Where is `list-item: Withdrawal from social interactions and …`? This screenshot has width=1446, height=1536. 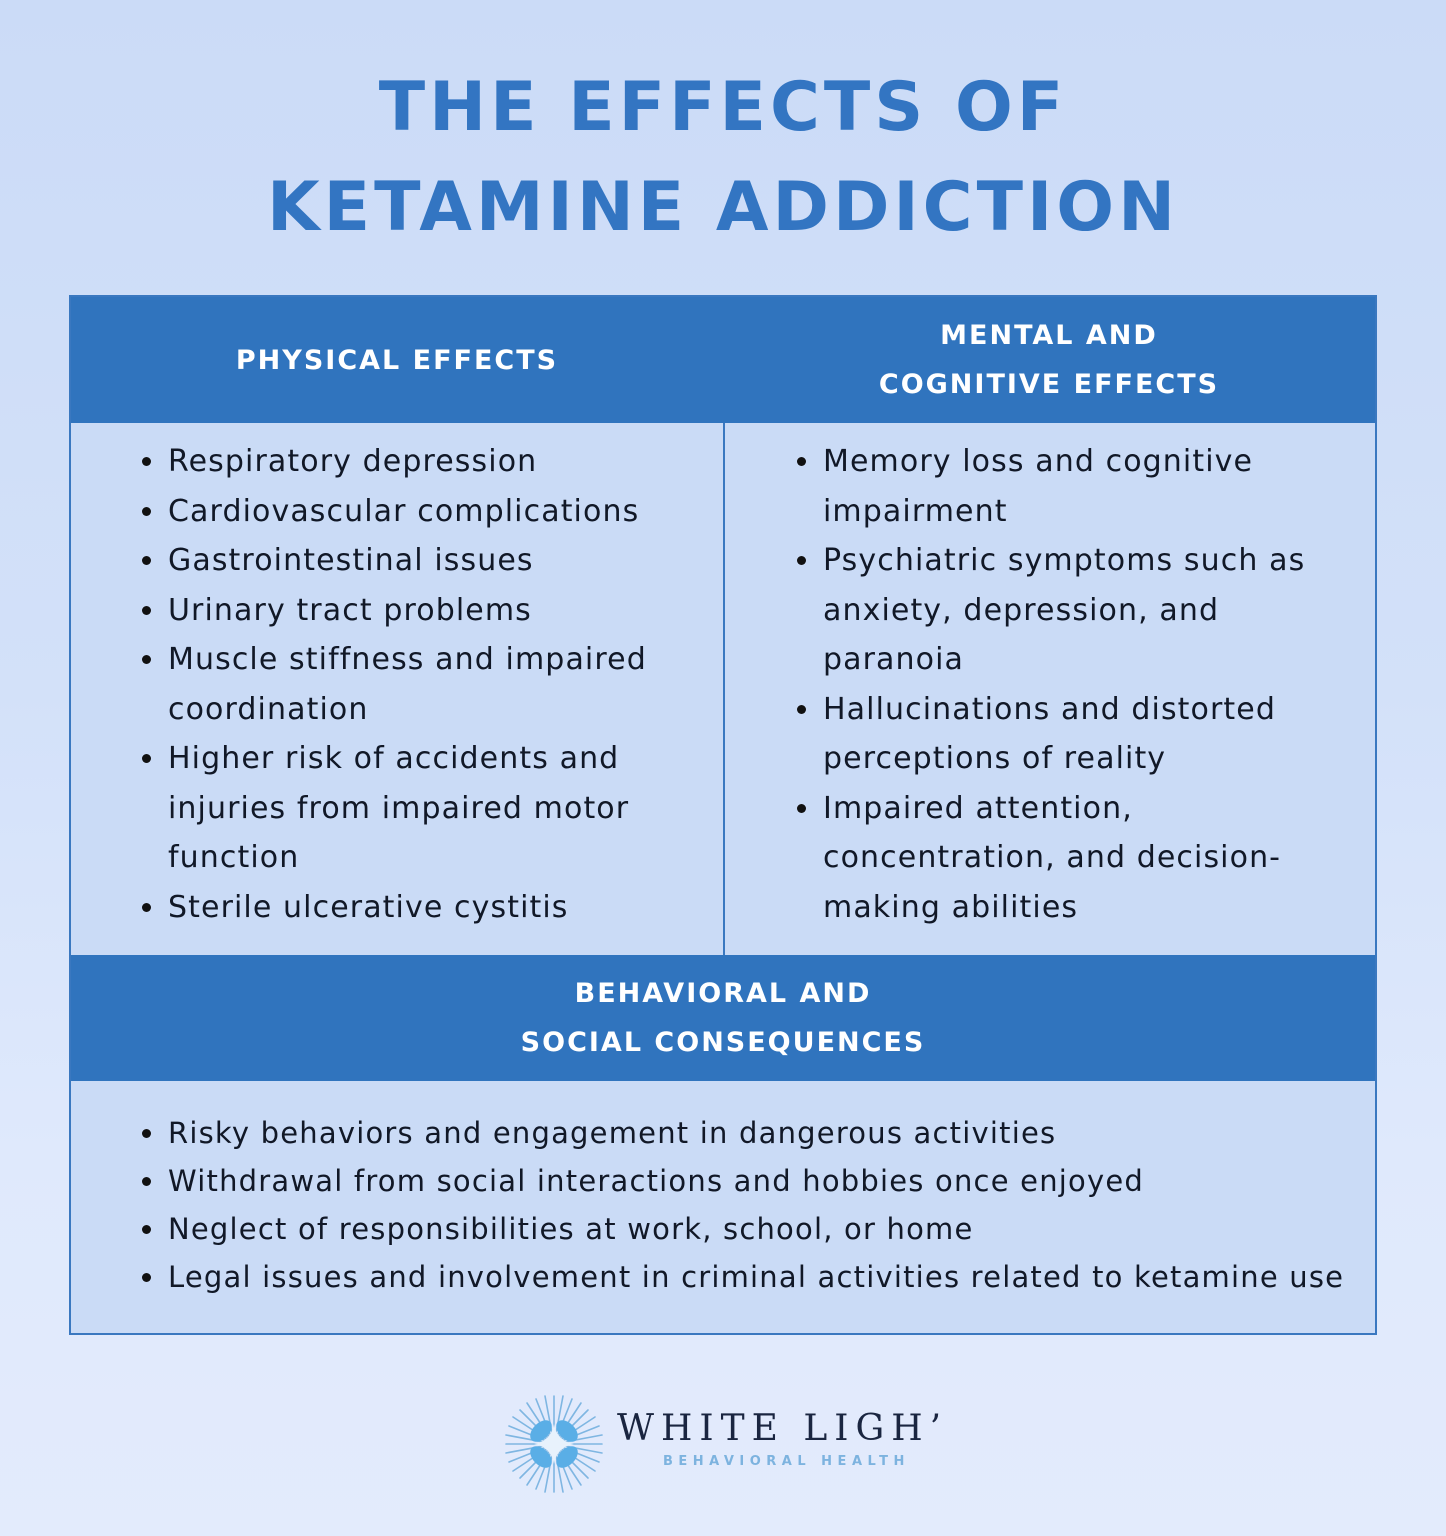
list-item: Withdrawal from social interactions and … is located at coordinates (754, 1181).